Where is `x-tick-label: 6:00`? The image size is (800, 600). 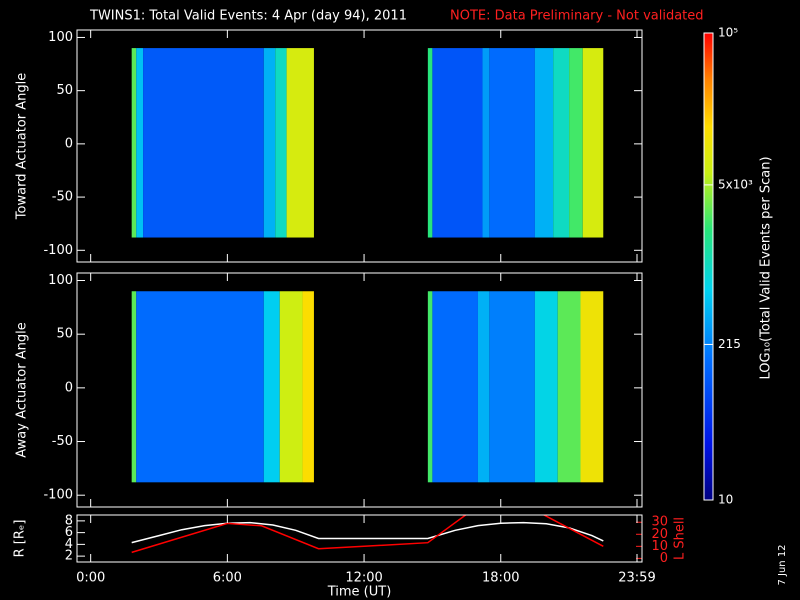
x-tick-label: 6:00 is located at coordinates (227, 578).